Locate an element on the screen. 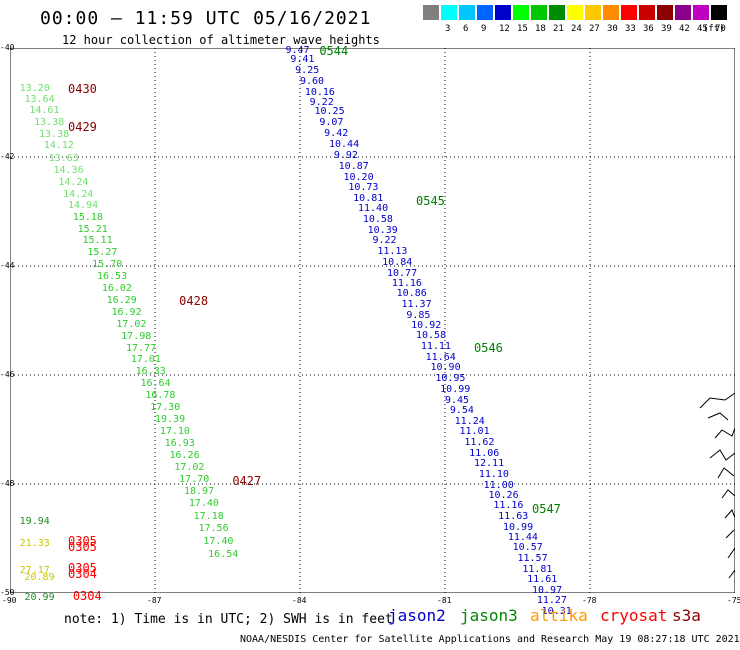 The image size is (740, 650). time-label: 0544 is located at coordinates (334, 50).